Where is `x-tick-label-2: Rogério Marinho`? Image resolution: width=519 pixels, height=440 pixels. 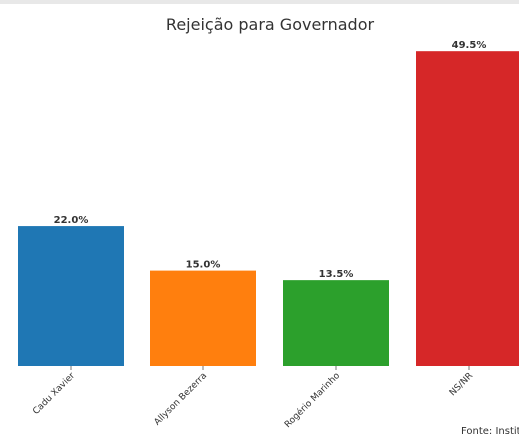
x-tick-label-2: Rogério Marinho is located at coordinates (312, 400).